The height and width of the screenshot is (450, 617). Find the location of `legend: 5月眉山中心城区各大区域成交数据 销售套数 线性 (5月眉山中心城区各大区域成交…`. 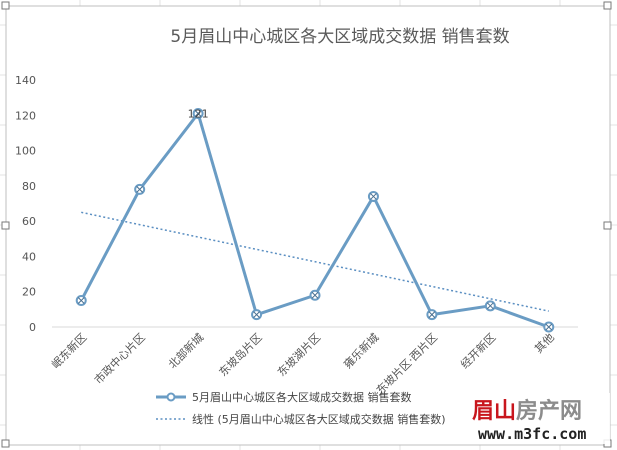

legend: 5月眉山中心城区各大区域成交数据 销售套数 线性 (5月眉山中心城区各大区域成交… is located at coordinates (301, 408).